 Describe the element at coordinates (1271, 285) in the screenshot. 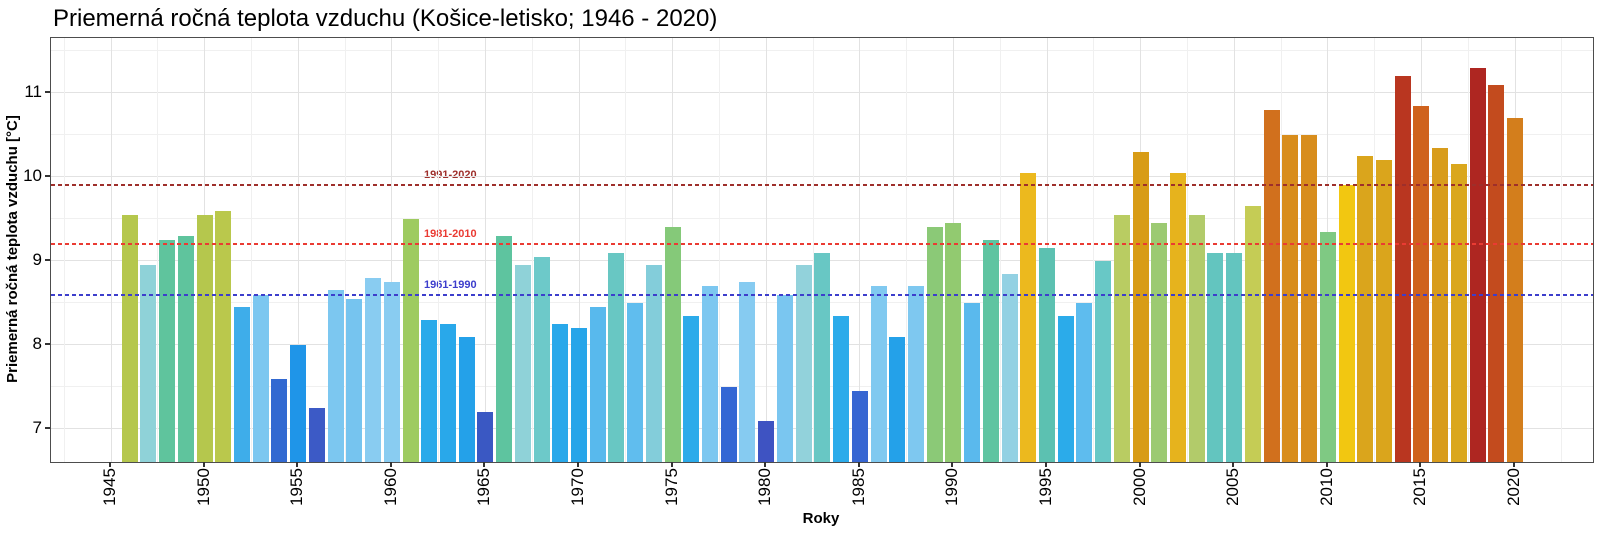

I see `bar-2007` at that location.